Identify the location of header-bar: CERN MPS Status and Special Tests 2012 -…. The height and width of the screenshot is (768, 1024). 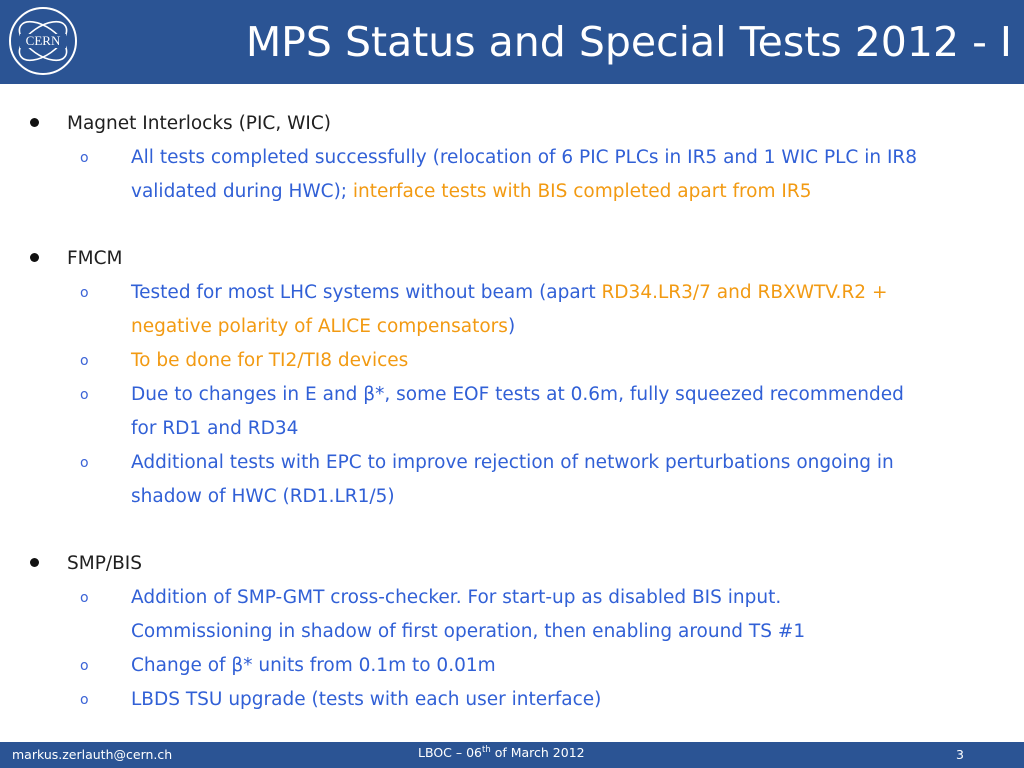
(512, 42).